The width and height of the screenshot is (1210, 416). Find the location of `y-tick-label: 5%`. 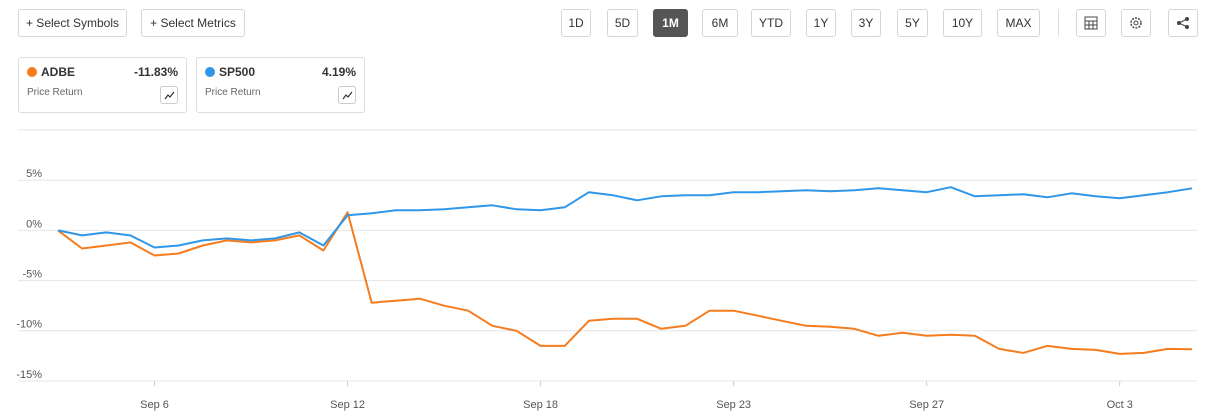

y-tick-label: 5% is located at coordinates (34, 174).